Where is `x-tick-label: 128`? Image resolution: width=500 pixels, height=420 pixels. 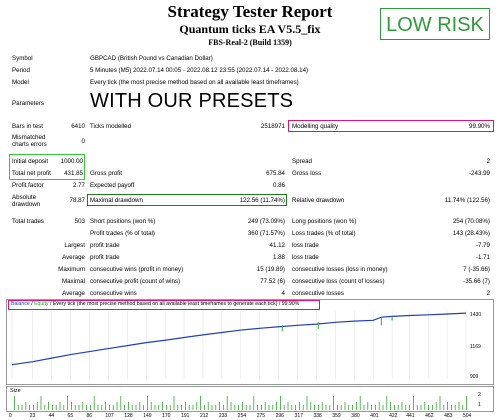
x-tick-label: 128 is located at coordinates (128, 416).